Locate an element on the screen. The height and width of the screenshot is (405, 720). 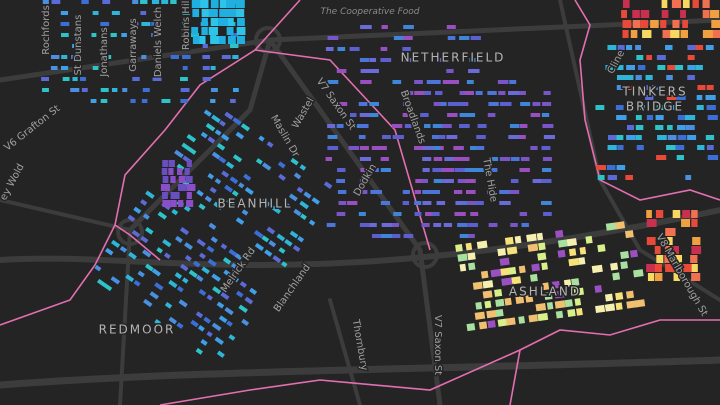
road is located at coordinates (360, 372).